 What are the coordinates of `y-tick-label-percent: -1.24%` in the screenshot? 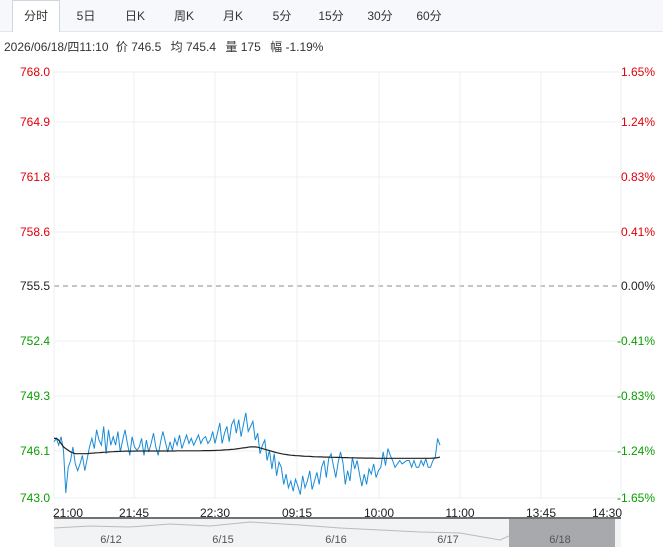 It's located at (635, 451).